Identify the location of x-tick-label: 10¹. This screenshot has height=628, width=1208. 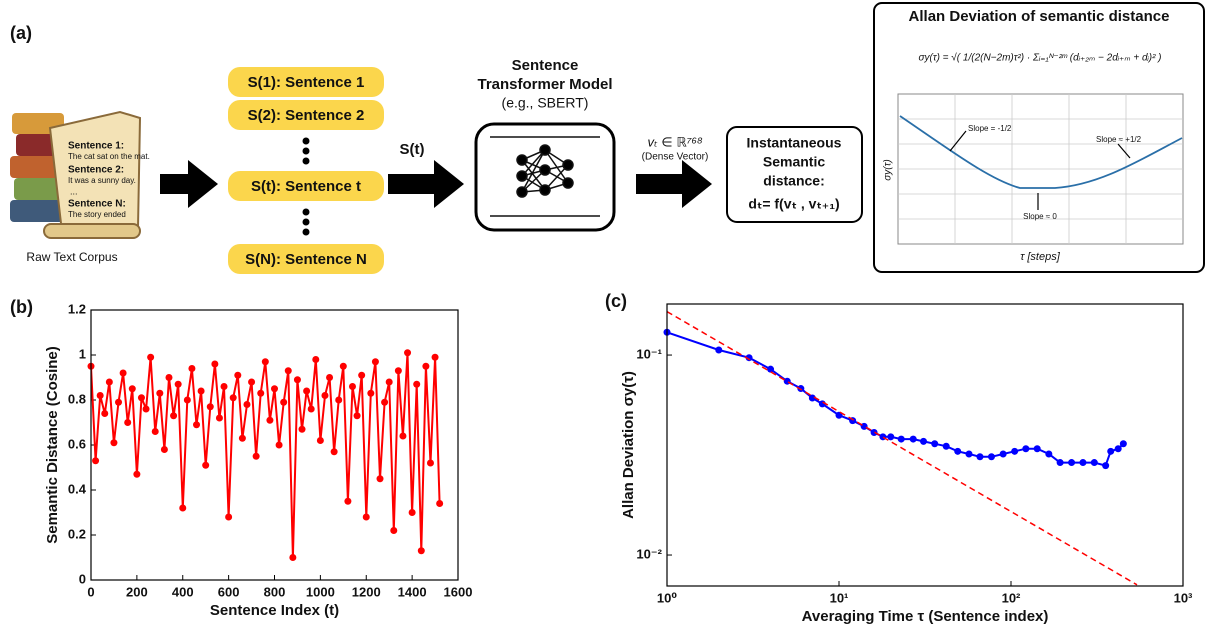
(839, 597).